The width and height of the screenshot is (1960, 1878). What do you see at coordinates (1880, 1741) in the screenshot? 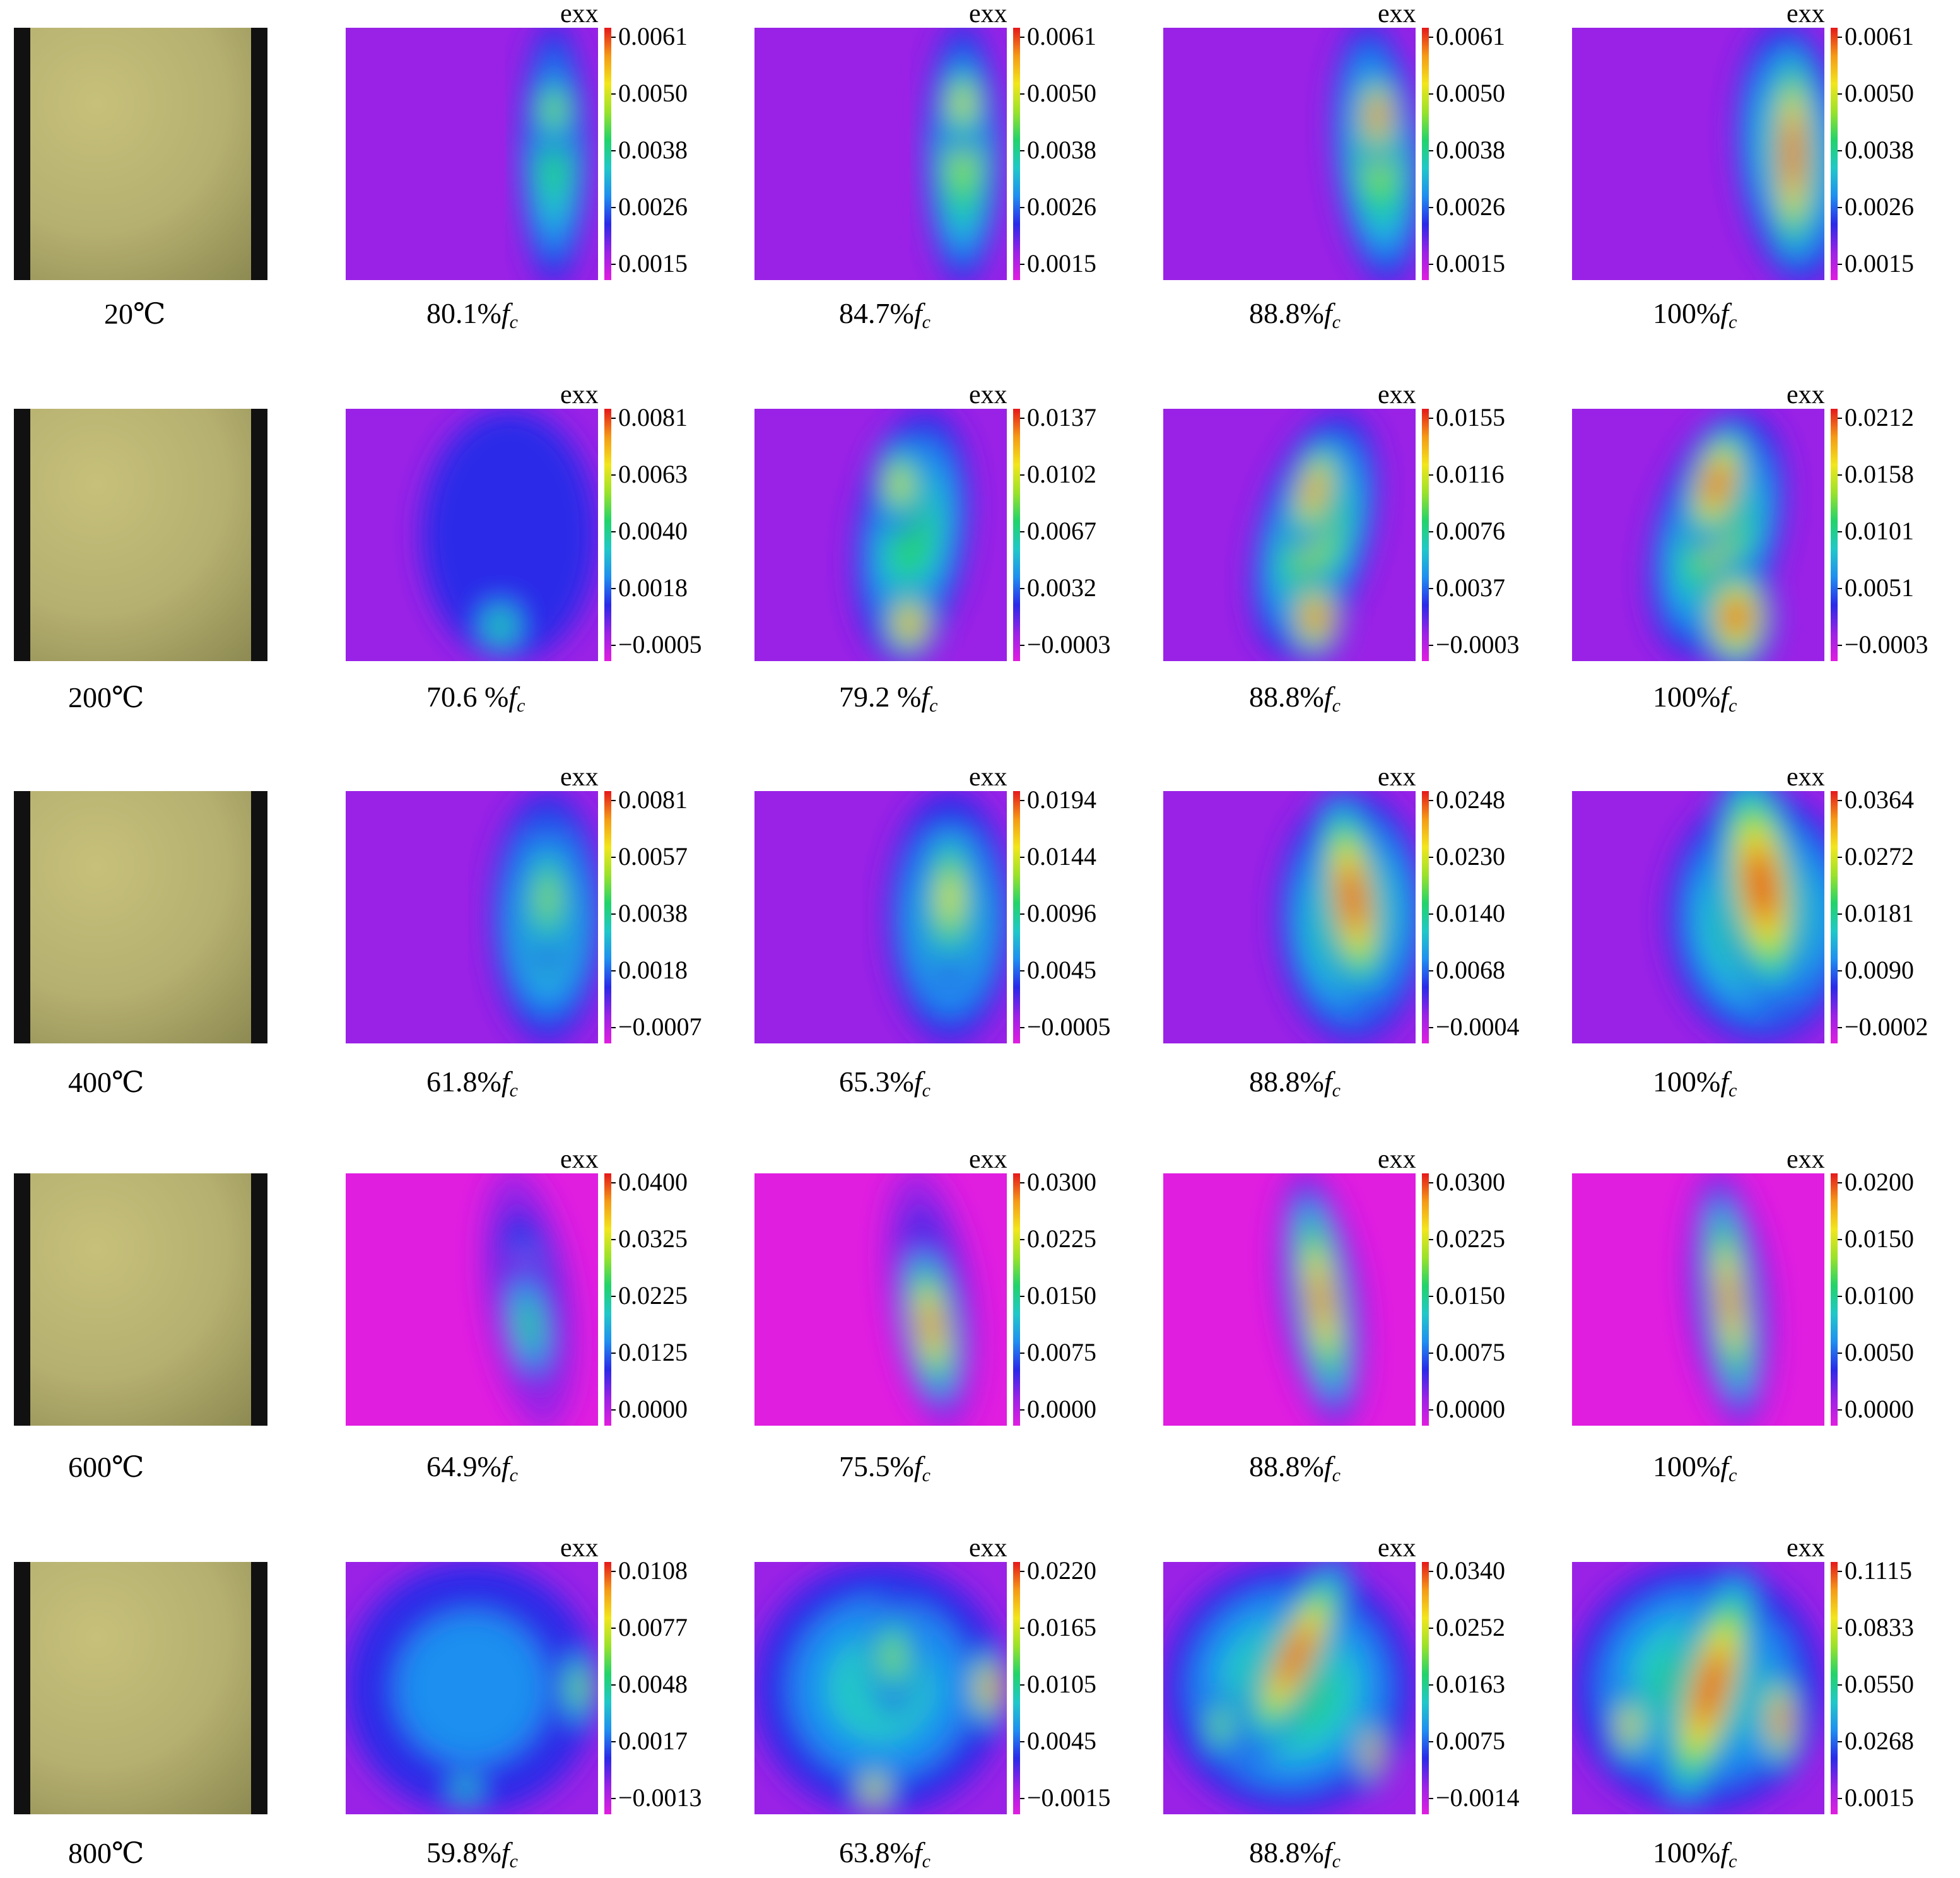
I see `colorbar-tick-label: 0.0268` at bounding box center [1880, 1741].